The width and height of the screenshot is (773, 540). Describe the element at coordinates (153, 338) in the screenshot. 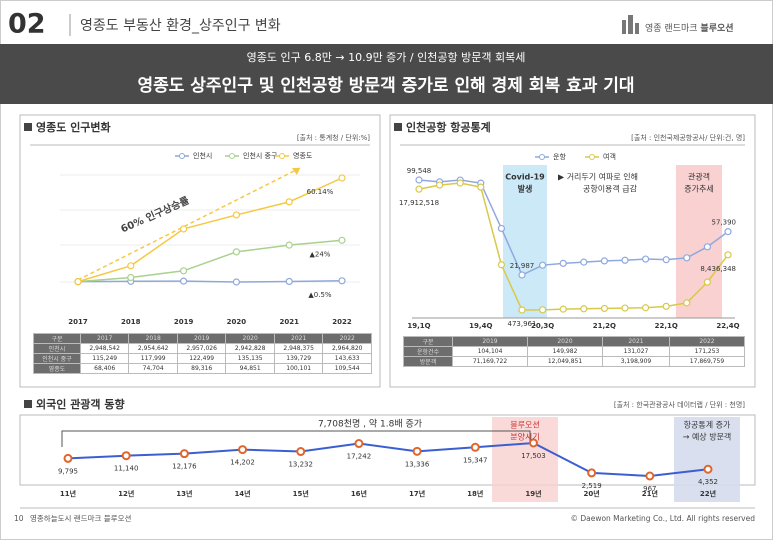

I see `table-cell: 2018` at that location.